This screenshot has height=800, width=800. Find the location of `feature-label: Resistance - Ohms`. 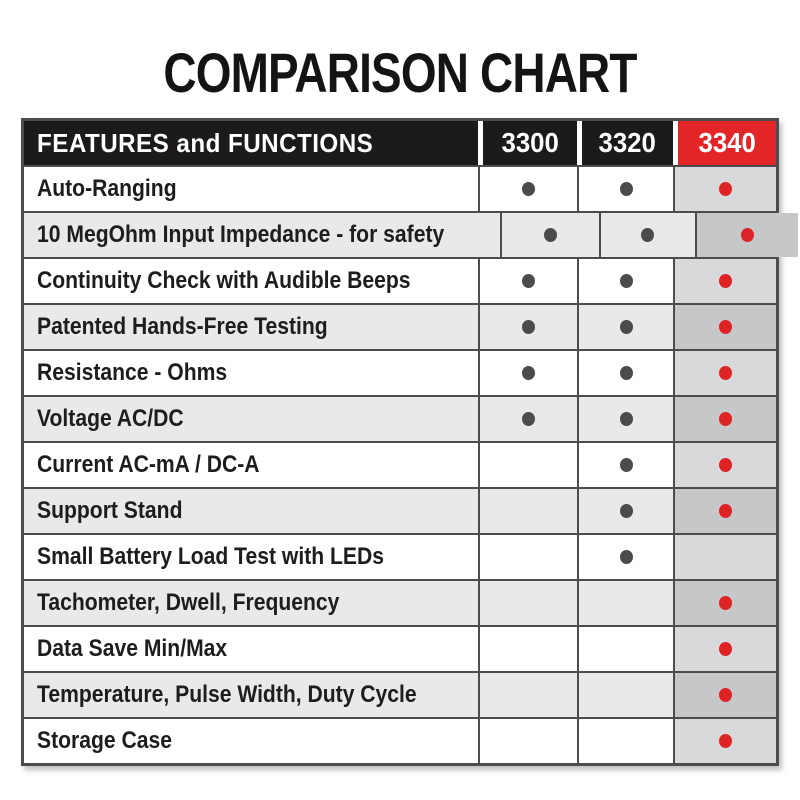

feature-label: Resistance - Ohms is located at coordinates (132, 372).